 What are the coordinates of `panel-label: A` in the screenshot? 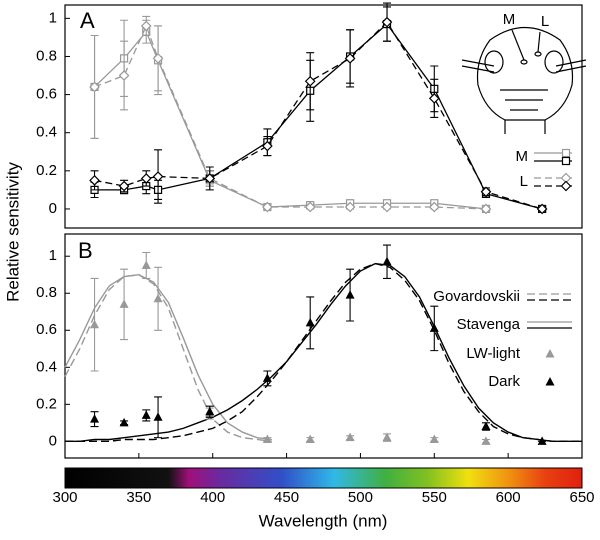 It's located at (87, 20).